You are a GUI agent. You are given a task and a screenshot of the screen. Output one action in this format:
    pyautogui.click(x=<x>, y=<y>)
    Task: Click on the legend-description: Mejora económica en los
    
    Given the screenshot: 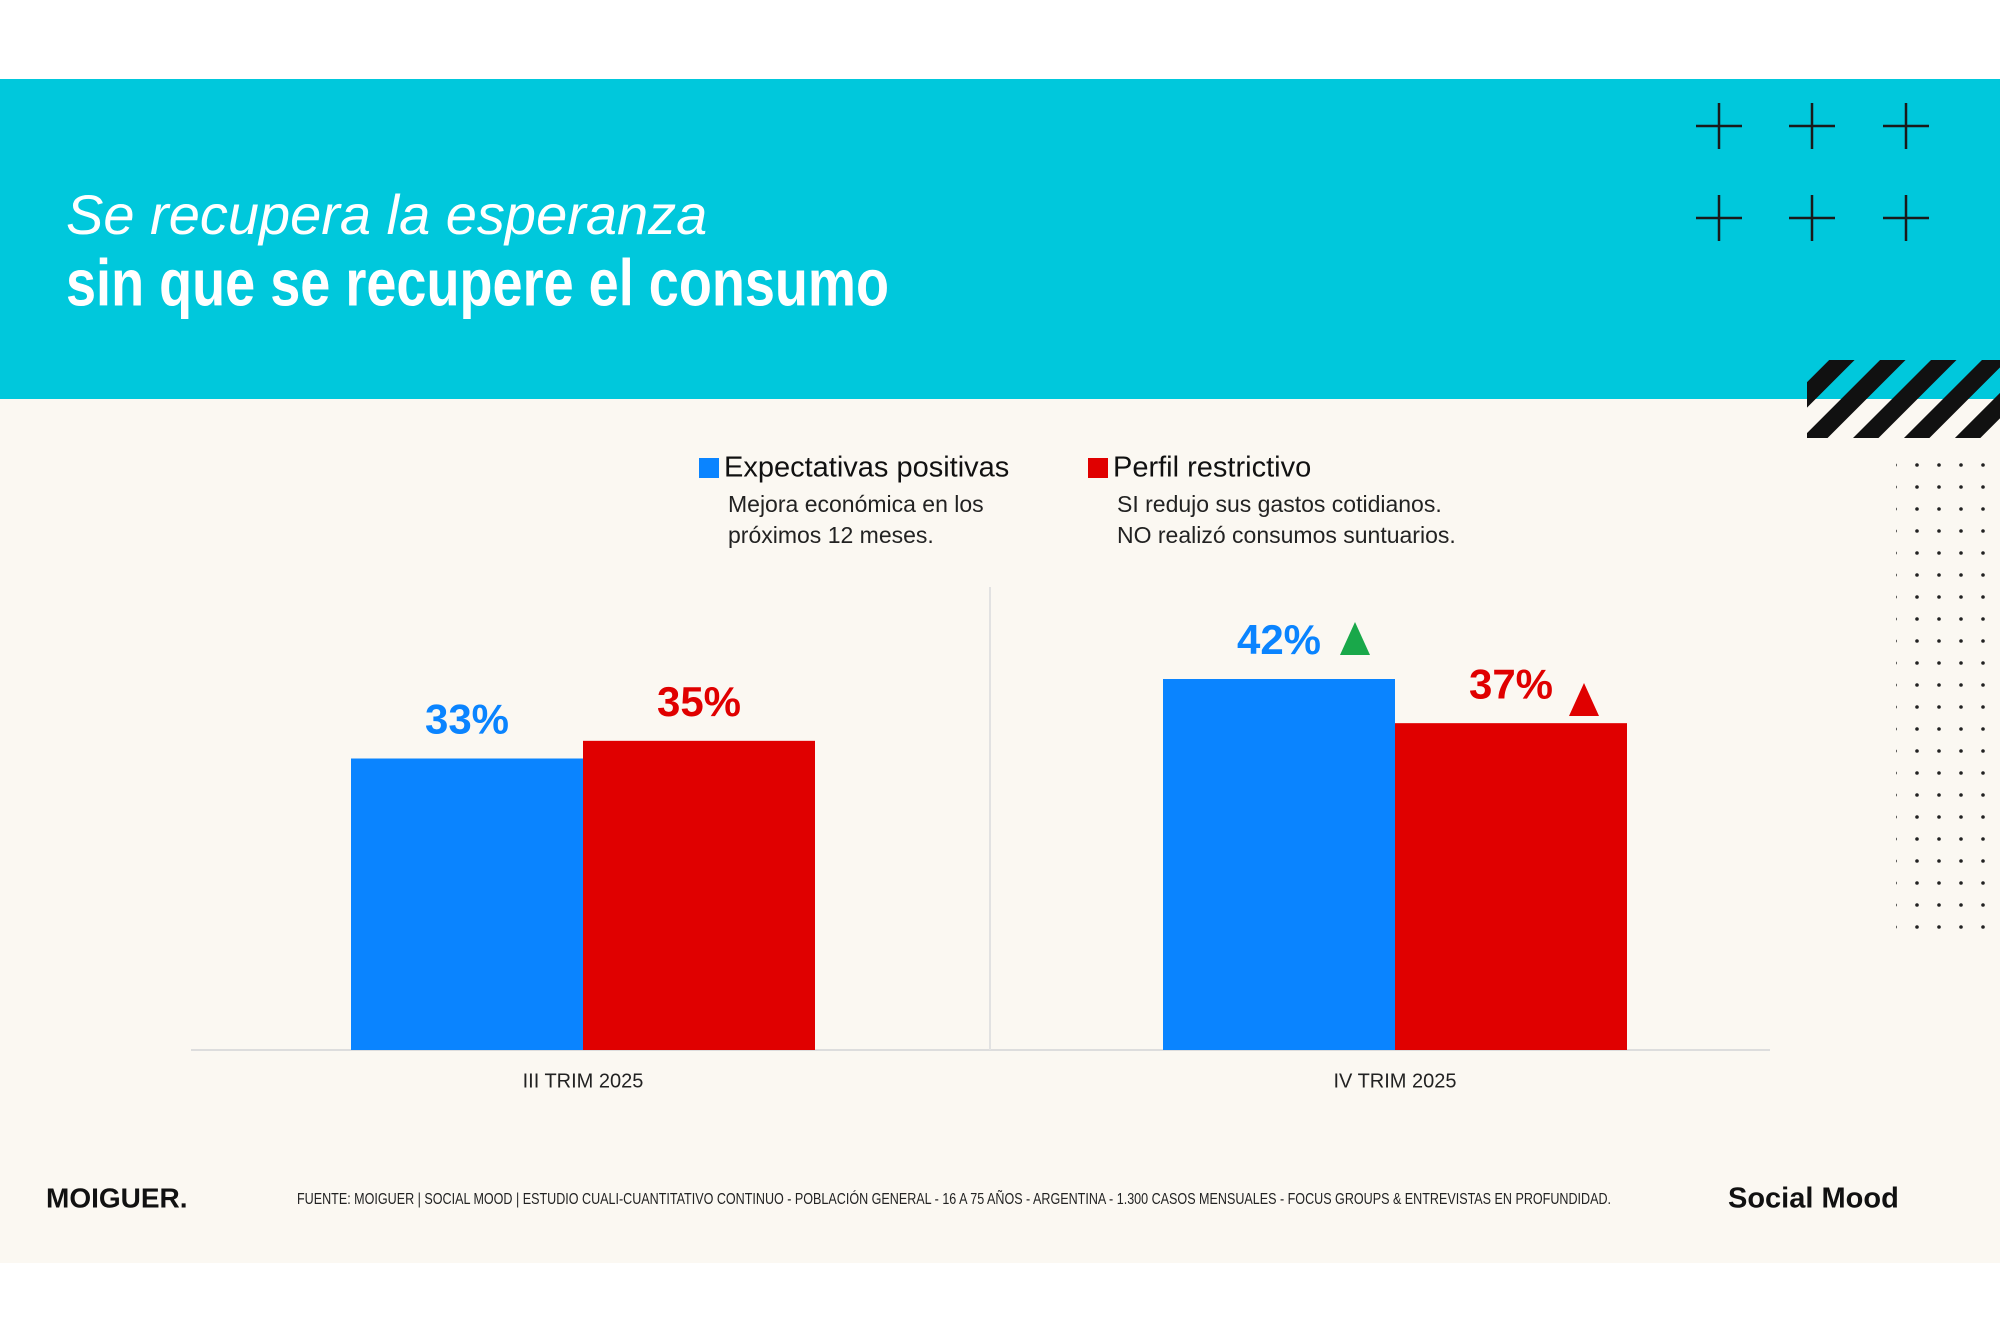 What is the action you would take?
    pyautogui.click(x=856, y=504)
    